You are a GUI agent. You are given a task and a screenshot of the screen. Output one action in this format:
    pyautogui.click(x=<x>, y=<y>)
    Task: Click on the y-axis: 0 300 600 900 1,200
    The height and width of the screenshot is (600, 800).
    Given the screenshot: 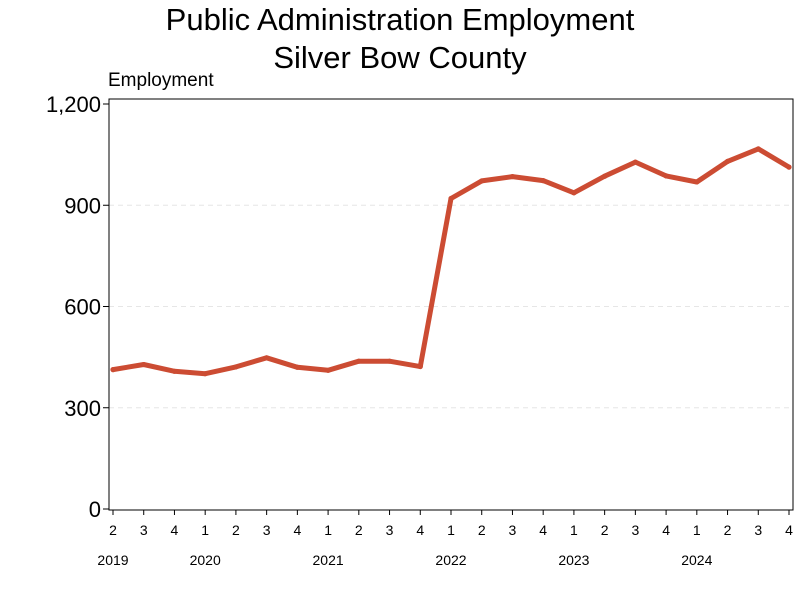 What is the action you would take?
    pyautogui.click(x=77, y=307)
    